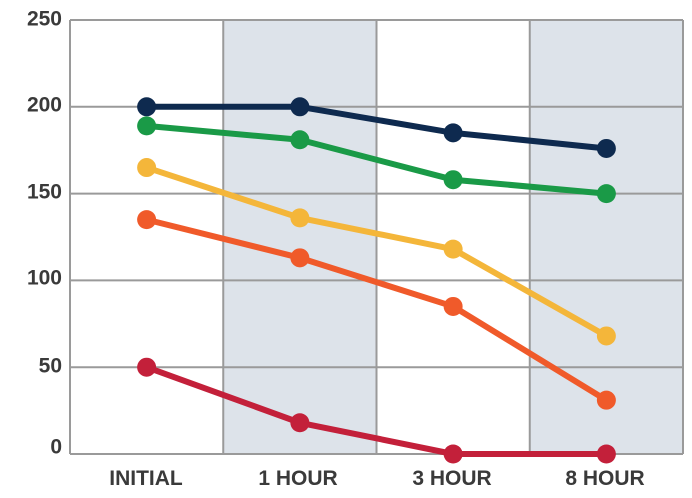 This screenshot has width=692, height=498. Describe the element at coordinates (44, 233) in the screenshot. I see `y-tick-labels: 250 200 150 100 50 0` at that location.